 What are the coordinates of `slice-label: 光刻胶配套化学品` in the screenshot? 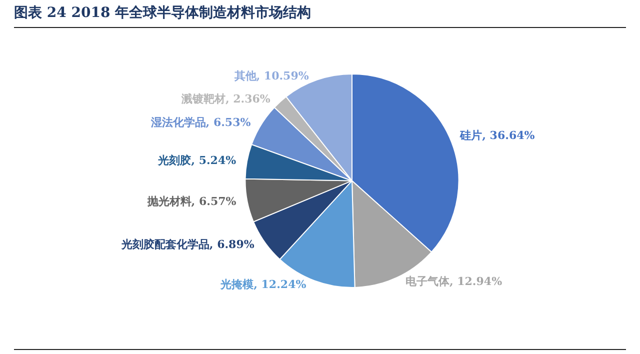 It's located at (165, 244).